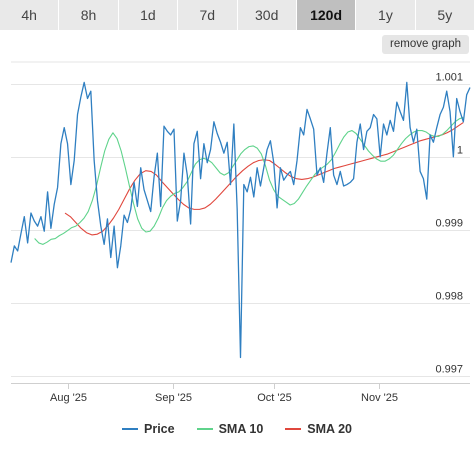 The width and height of the screenshot is (474, 455). I want to click on chart-legend: Price SMA 10 SMA 20, so click(237, 429).